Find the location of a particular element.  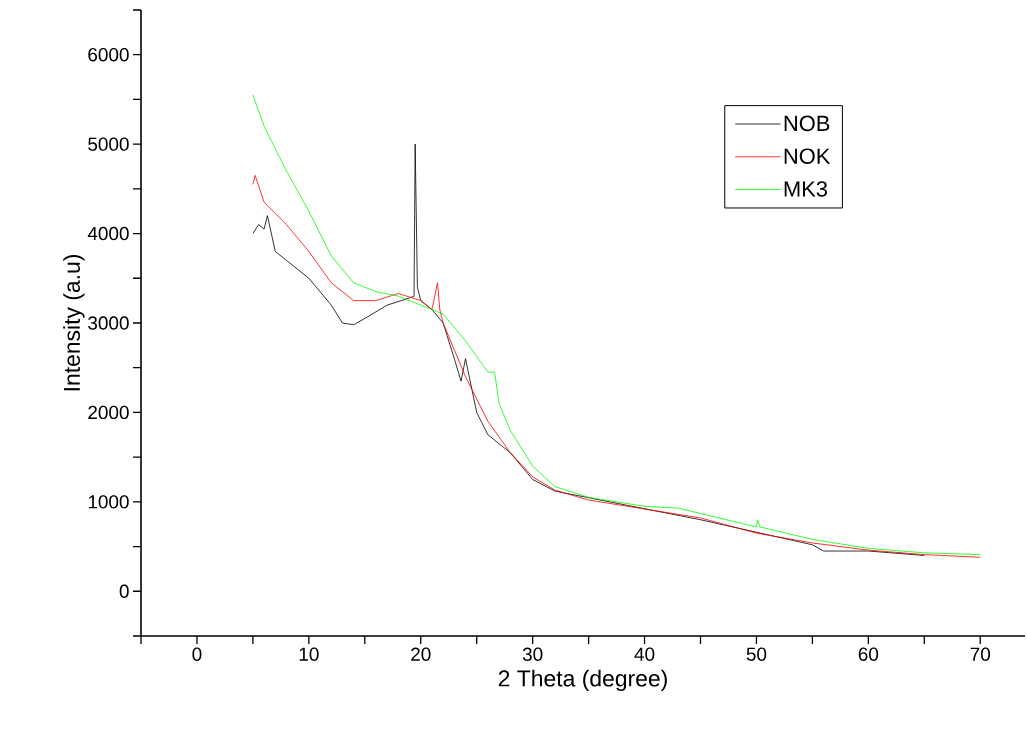

x-tick-label: 30 is located at coordinates (532, 654).